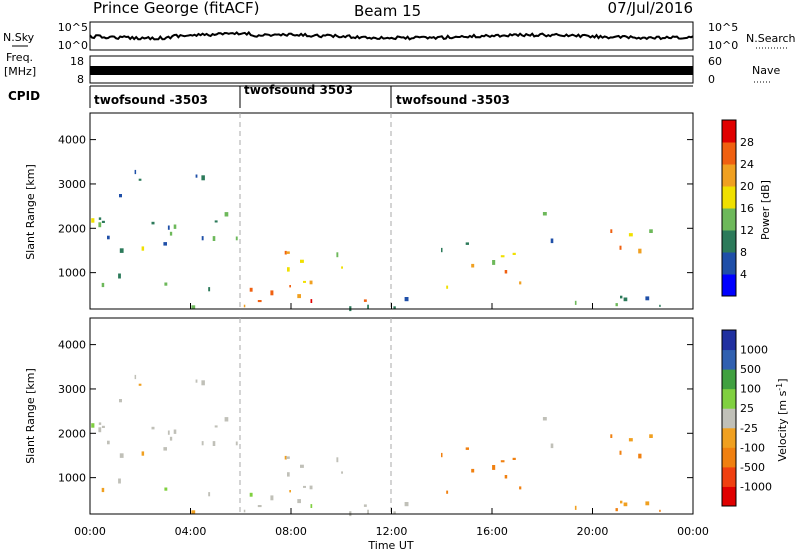  What do you see at coordinates (24, 96) in the screenshot?
I see `cpid-label: CPID` at bounding box center [24, 96].